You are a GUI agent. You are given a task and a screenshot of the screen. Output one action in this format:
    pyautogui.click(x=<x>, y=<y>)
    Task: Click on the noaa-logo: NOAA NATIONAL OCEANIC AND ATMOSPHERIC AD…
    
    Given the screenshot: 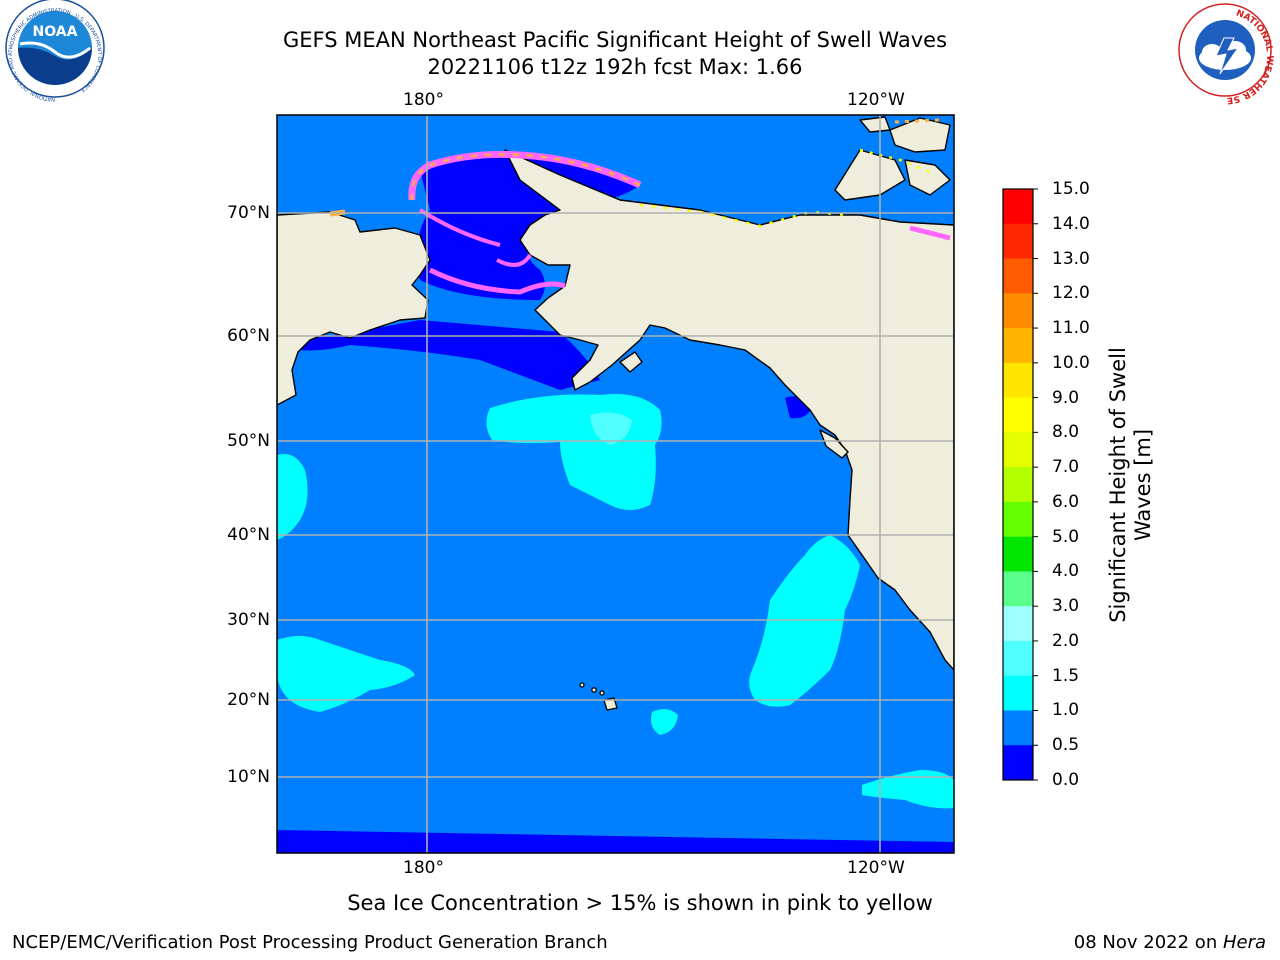 What is the action you would take?
    pyautogui.click(x=55, y=51)
    